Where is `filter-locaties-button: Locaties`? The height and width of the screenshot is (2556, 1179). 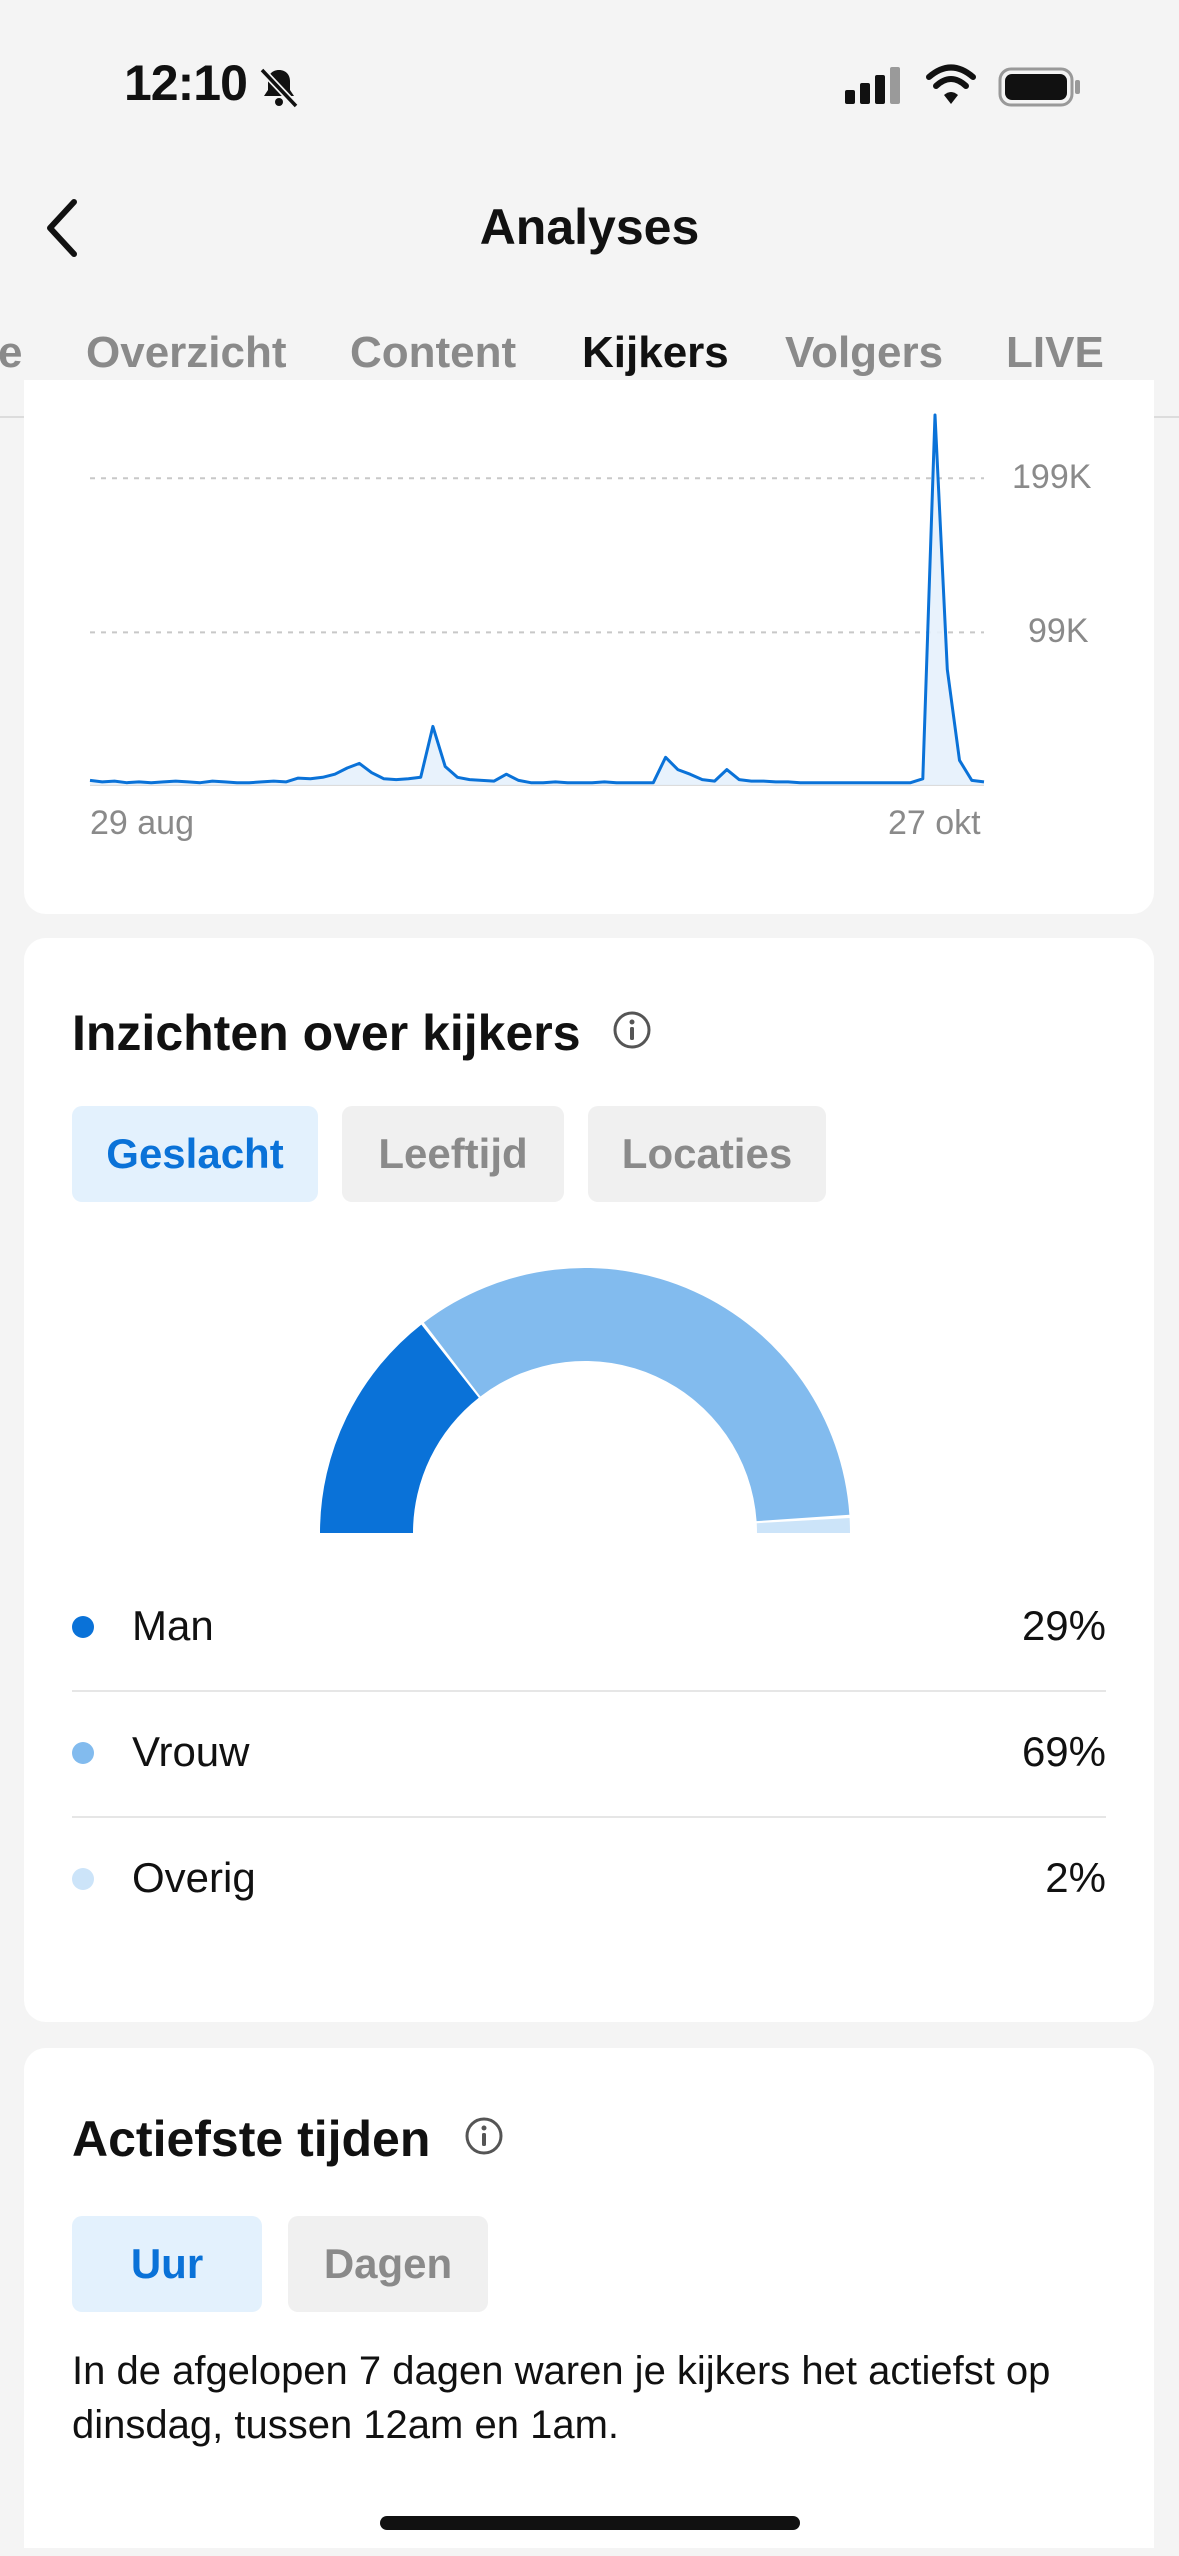 filter-locaties-button: Locaties is located at coordinates (707, 1154).